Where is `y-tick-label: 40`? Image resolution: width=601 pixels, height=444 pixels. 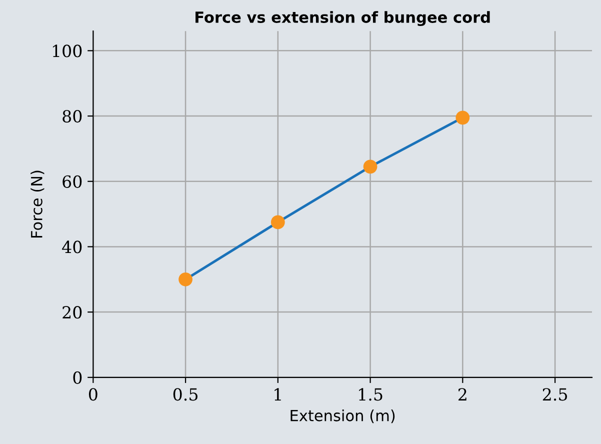 y-tick-label: 40 is located at coordinates (72, 247).